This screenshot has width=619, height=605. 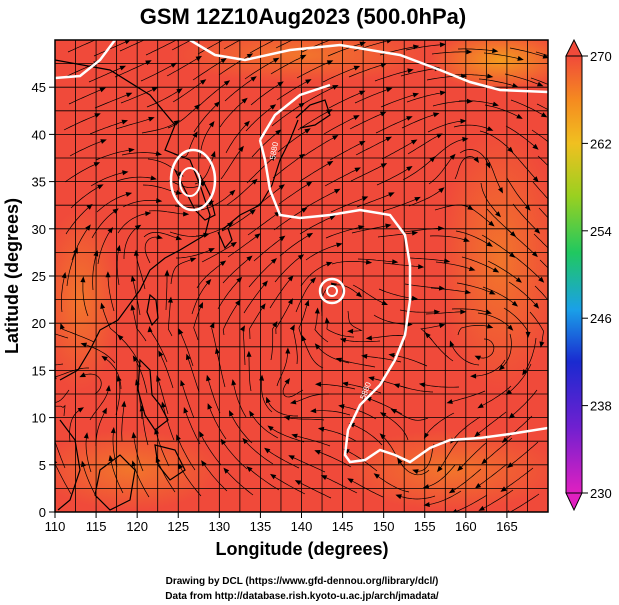 What do you see at coordinates (574, 47) in the screenshot?
I see `colorbar-top-arrow` at bounding box center [574, 47].